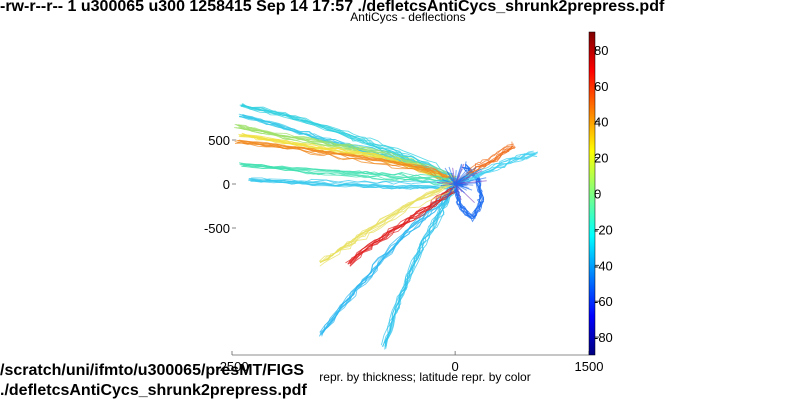 This screenshot has height=401, width=800. I want to click on chart-title: AntiCycs - deflections, so click(407, 17).